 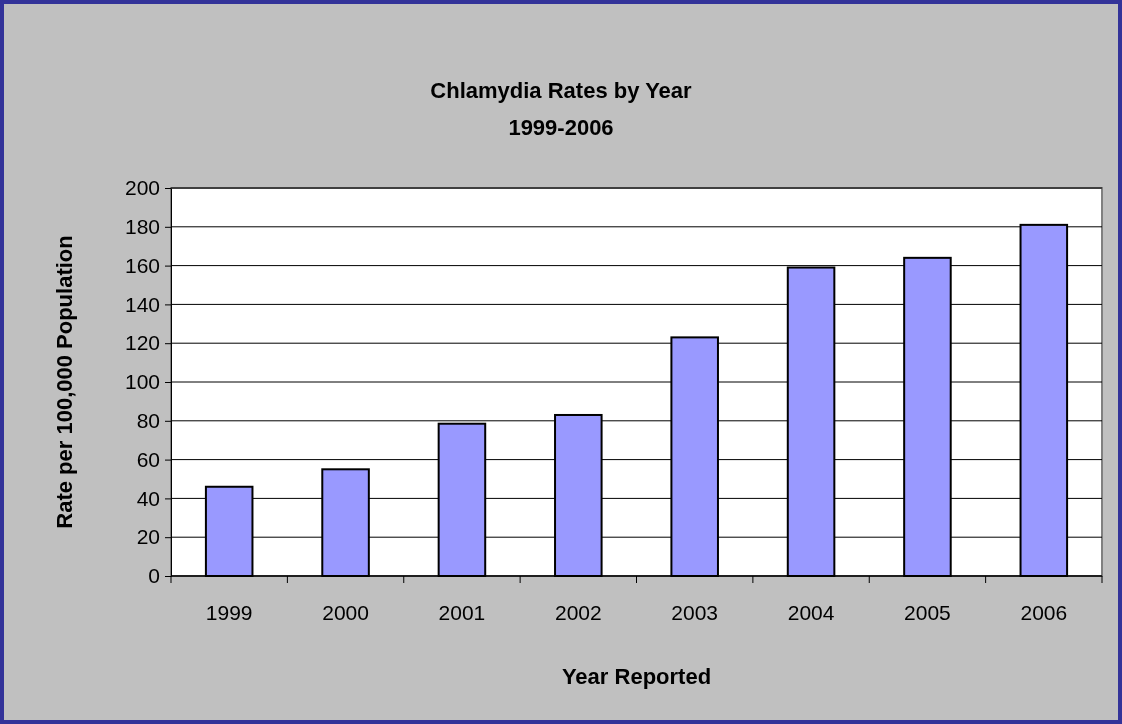 What do you see at coordinates (229, 612) in the screenshot?
I see `x-tick-label: 1999` at bounding box center [229, 612].